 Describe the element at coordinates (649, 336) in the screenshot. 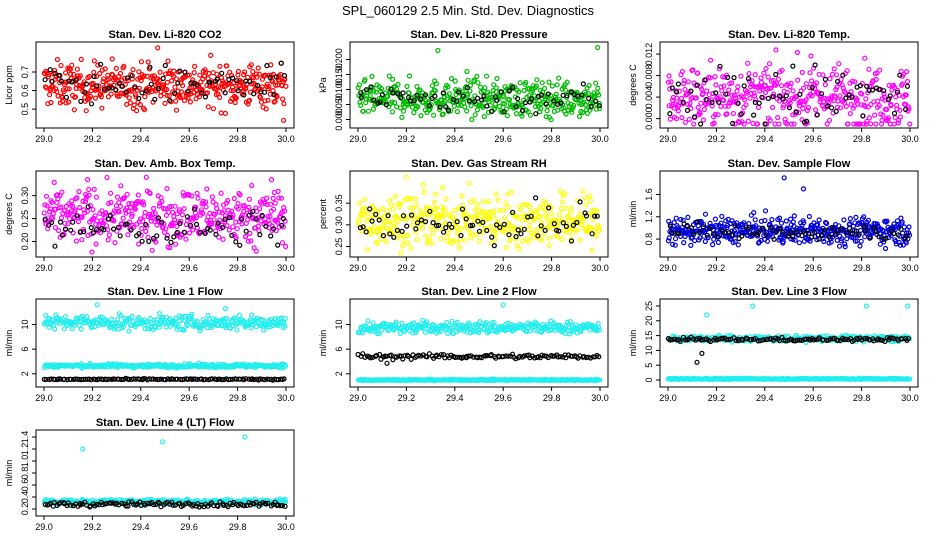

I see `y-tick-label: 15` at that location.